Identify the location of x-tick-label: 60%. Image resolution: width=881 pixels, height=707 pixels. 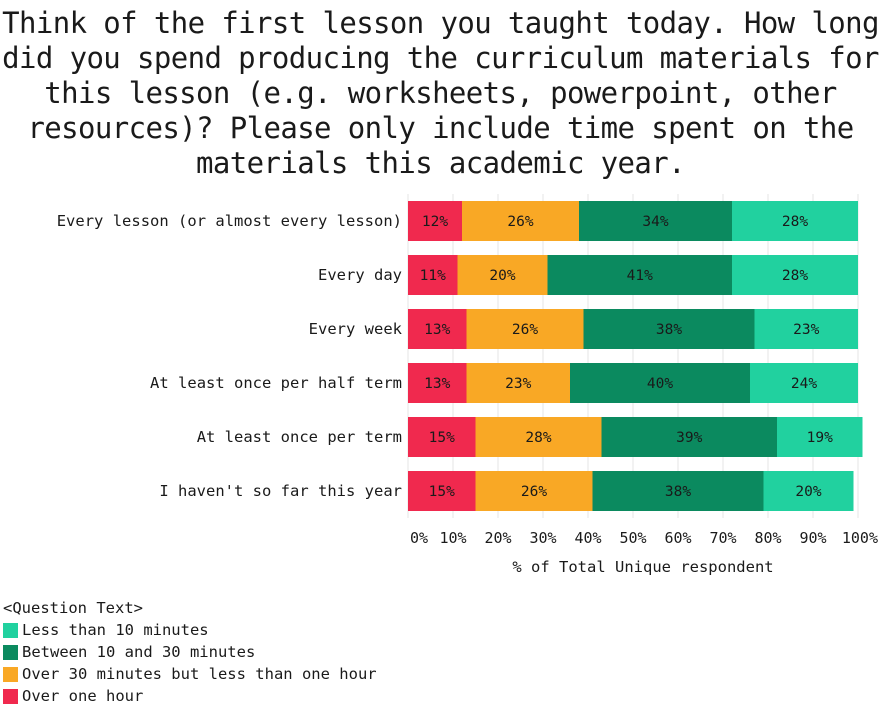
(677, 538).